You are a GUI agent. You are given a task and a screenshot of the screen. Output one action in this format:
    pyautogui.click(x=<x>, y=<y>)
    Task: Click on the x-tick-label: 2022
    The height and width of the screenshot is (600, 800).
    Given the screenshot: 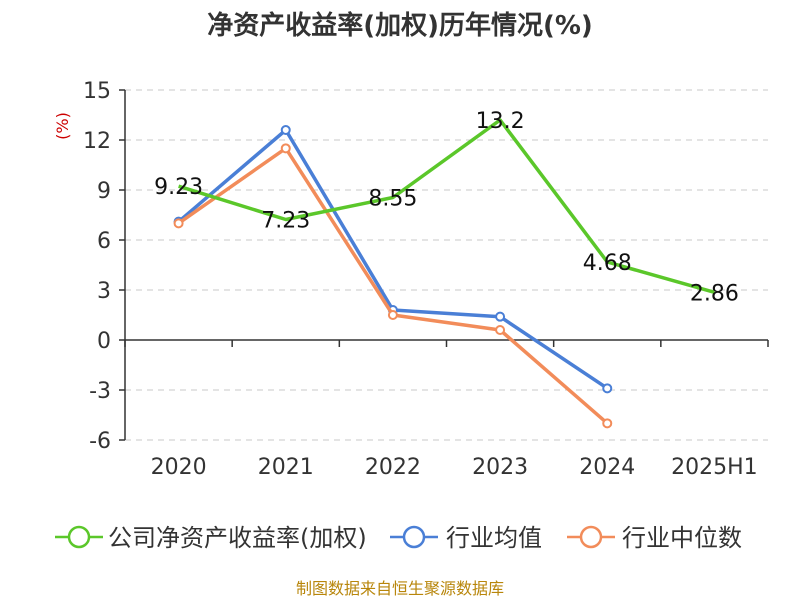 What is the action you would take?
    pyautogui.click(x=393, y=467)
    